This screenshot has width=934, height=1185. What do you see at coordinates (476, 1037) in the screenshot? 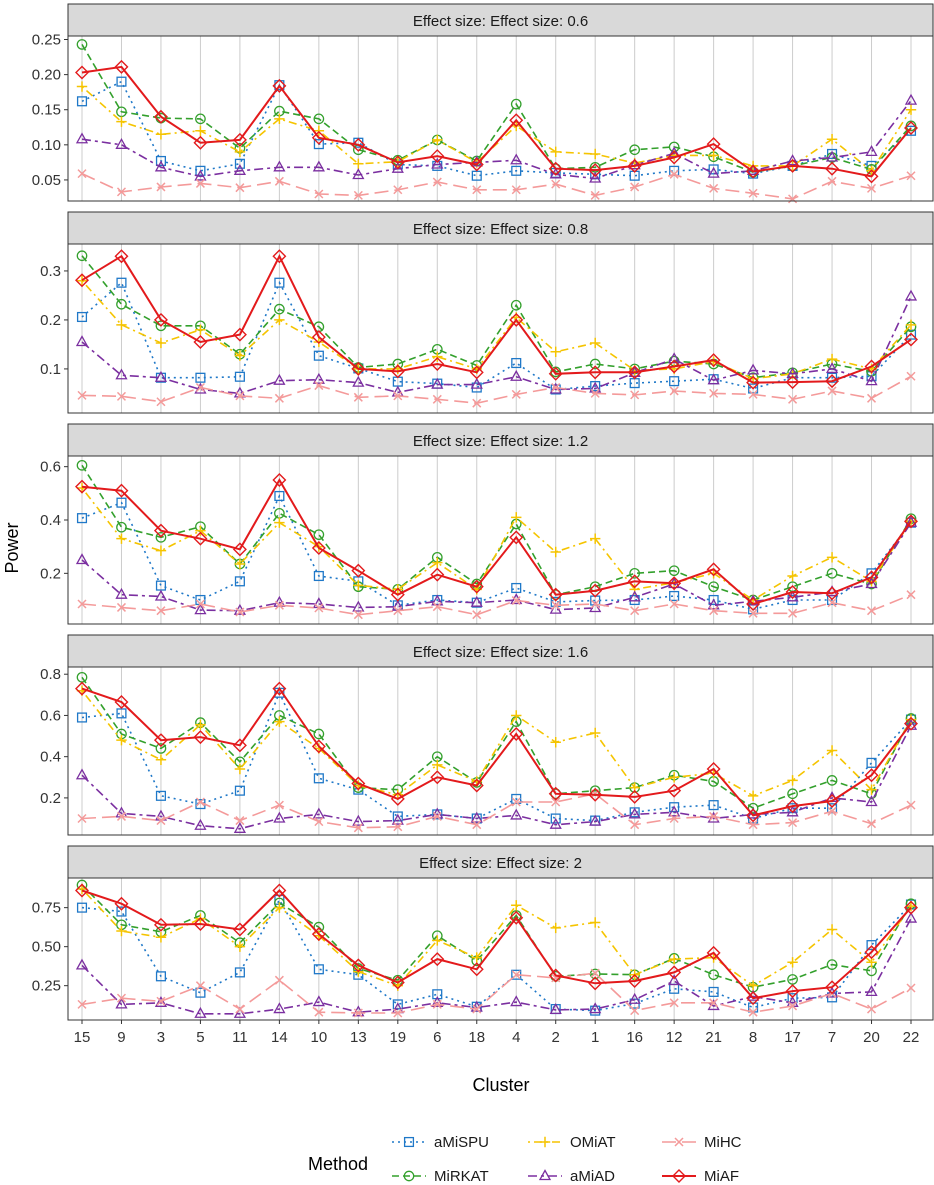
I see `x-tick-label: 18` at bounding box center [476, 1037].